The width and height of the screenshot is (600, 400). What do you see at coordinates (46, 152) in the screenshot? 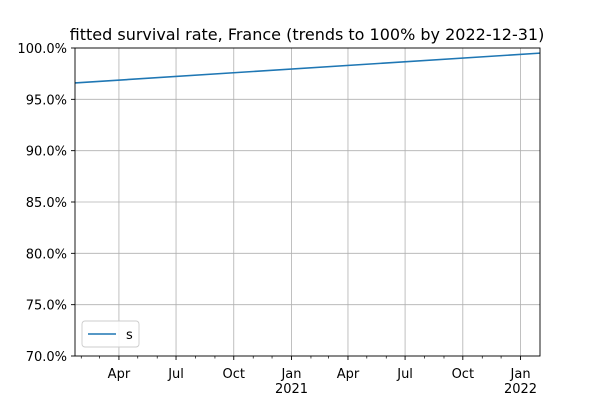
I see `y-tick-label: 90.0%` at bounding box center [46, 152].